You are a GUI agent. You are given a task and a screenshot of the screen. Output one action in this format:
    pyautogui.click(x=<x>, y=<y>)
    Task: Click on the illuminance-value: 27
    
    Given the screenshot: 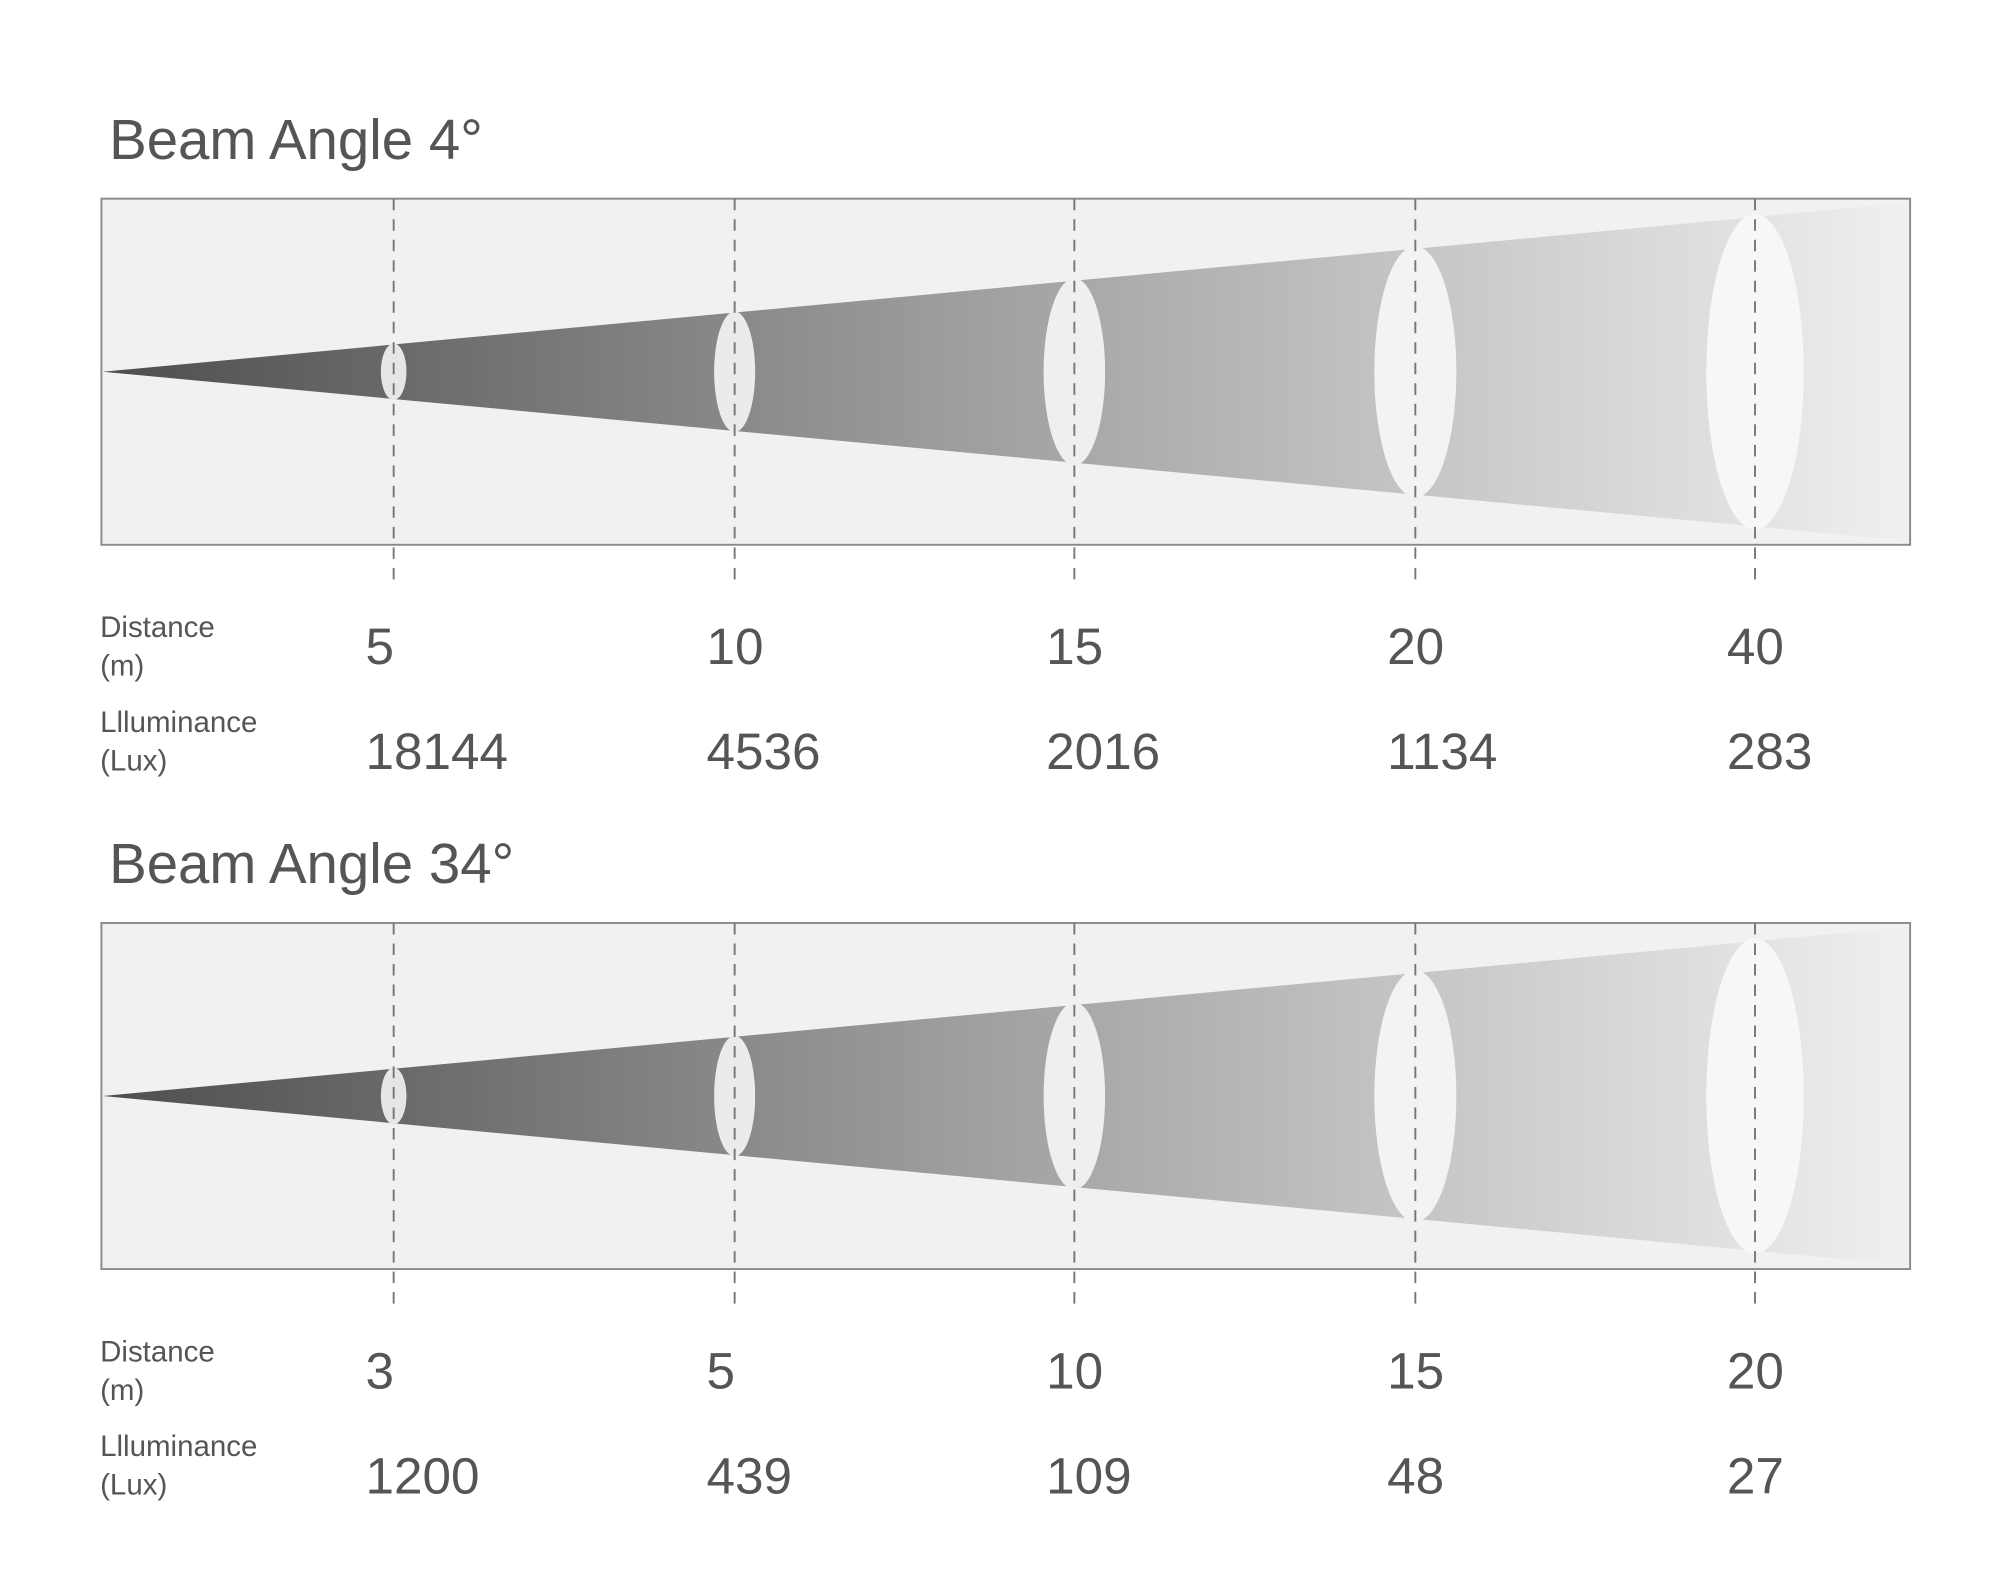 What is the action you would take?
    pyautogui.click(x=1755, y=1475)
    